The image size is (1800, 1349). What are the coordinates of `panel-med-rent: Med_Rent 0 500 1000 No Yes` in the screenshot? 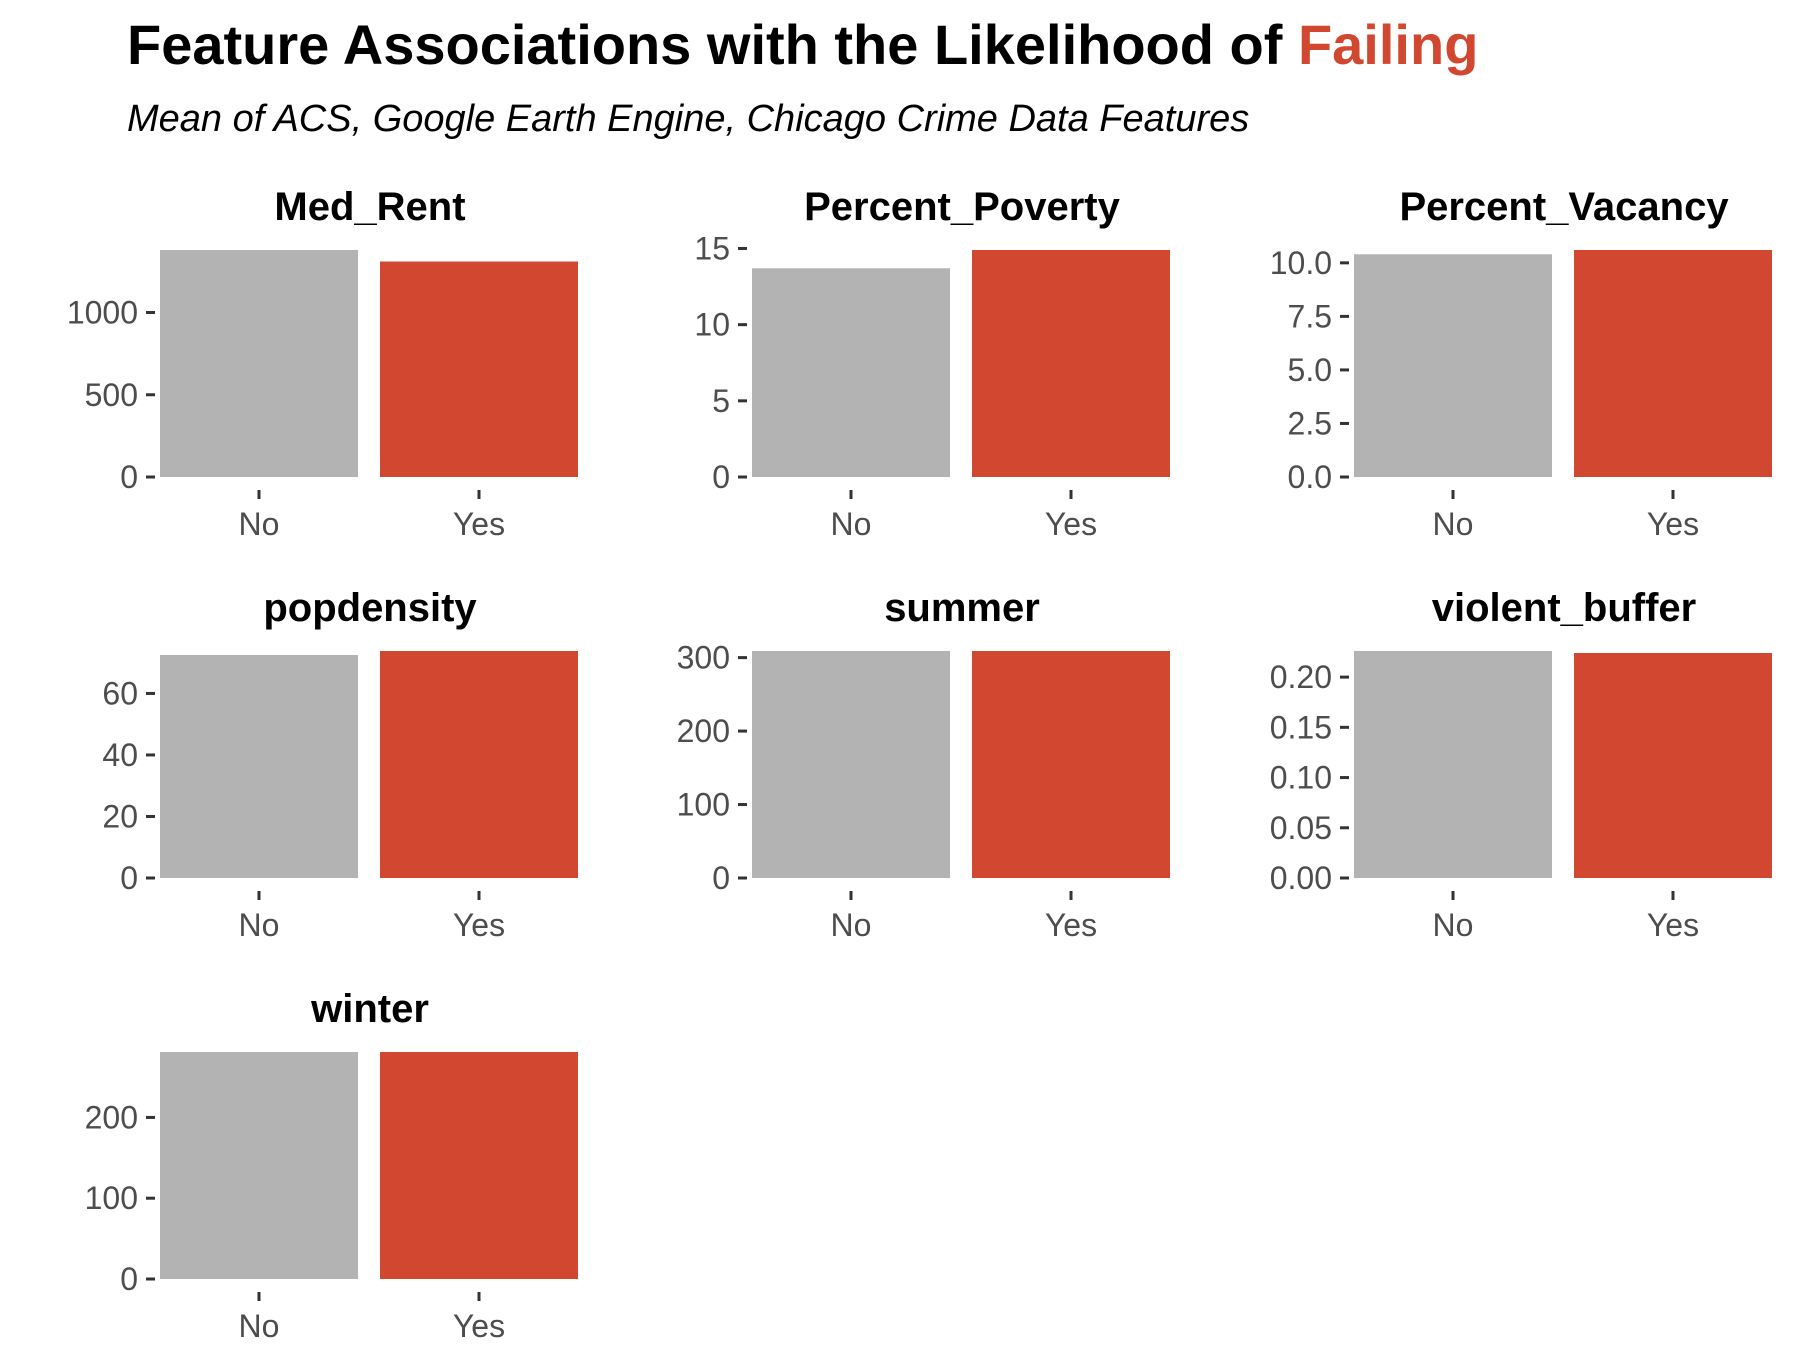 It's located at (322, 363).